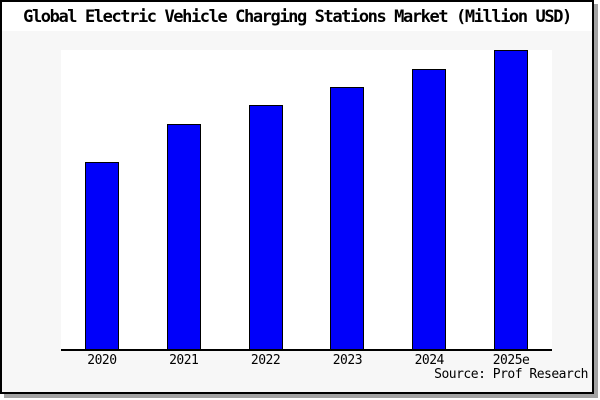 This screenshot has width=600, height=400. What do you see at coordinates (347, 360) in the screenshot?
I see `x-tick-label-2023: 2023` at bounding box center [347, 360].